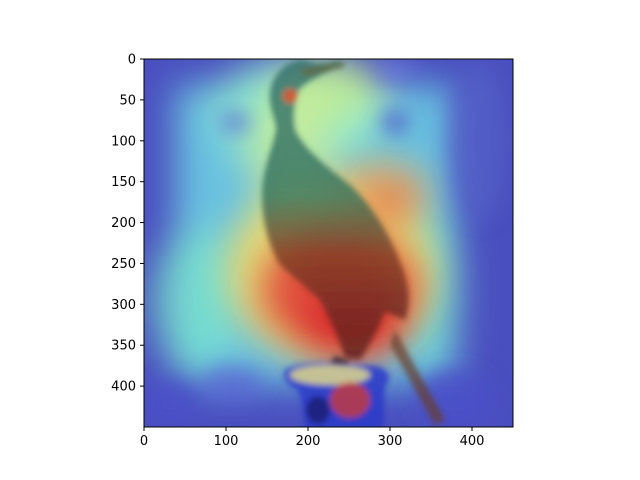  I want to click on perch-post, so click(336, 394).